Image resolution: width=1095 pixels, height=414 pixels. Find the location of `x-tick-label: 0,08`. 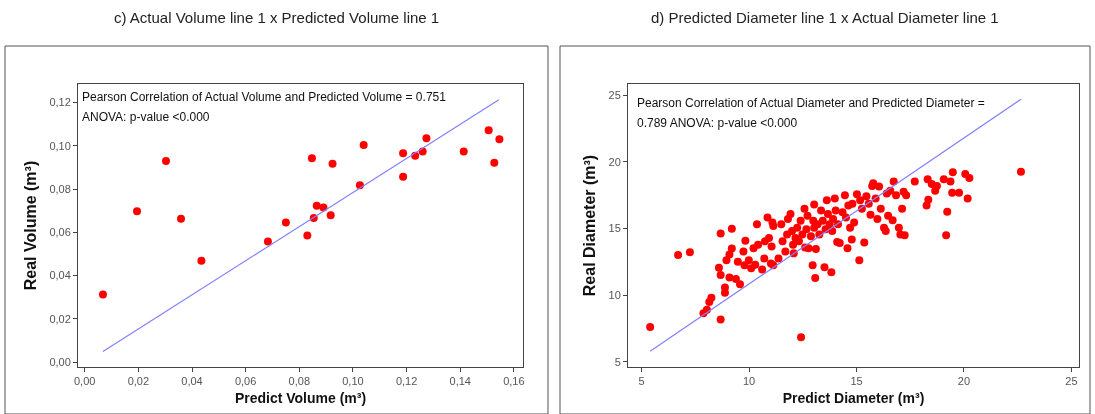

x-tick-label: 0,08 is located at coordinates (299, 381).